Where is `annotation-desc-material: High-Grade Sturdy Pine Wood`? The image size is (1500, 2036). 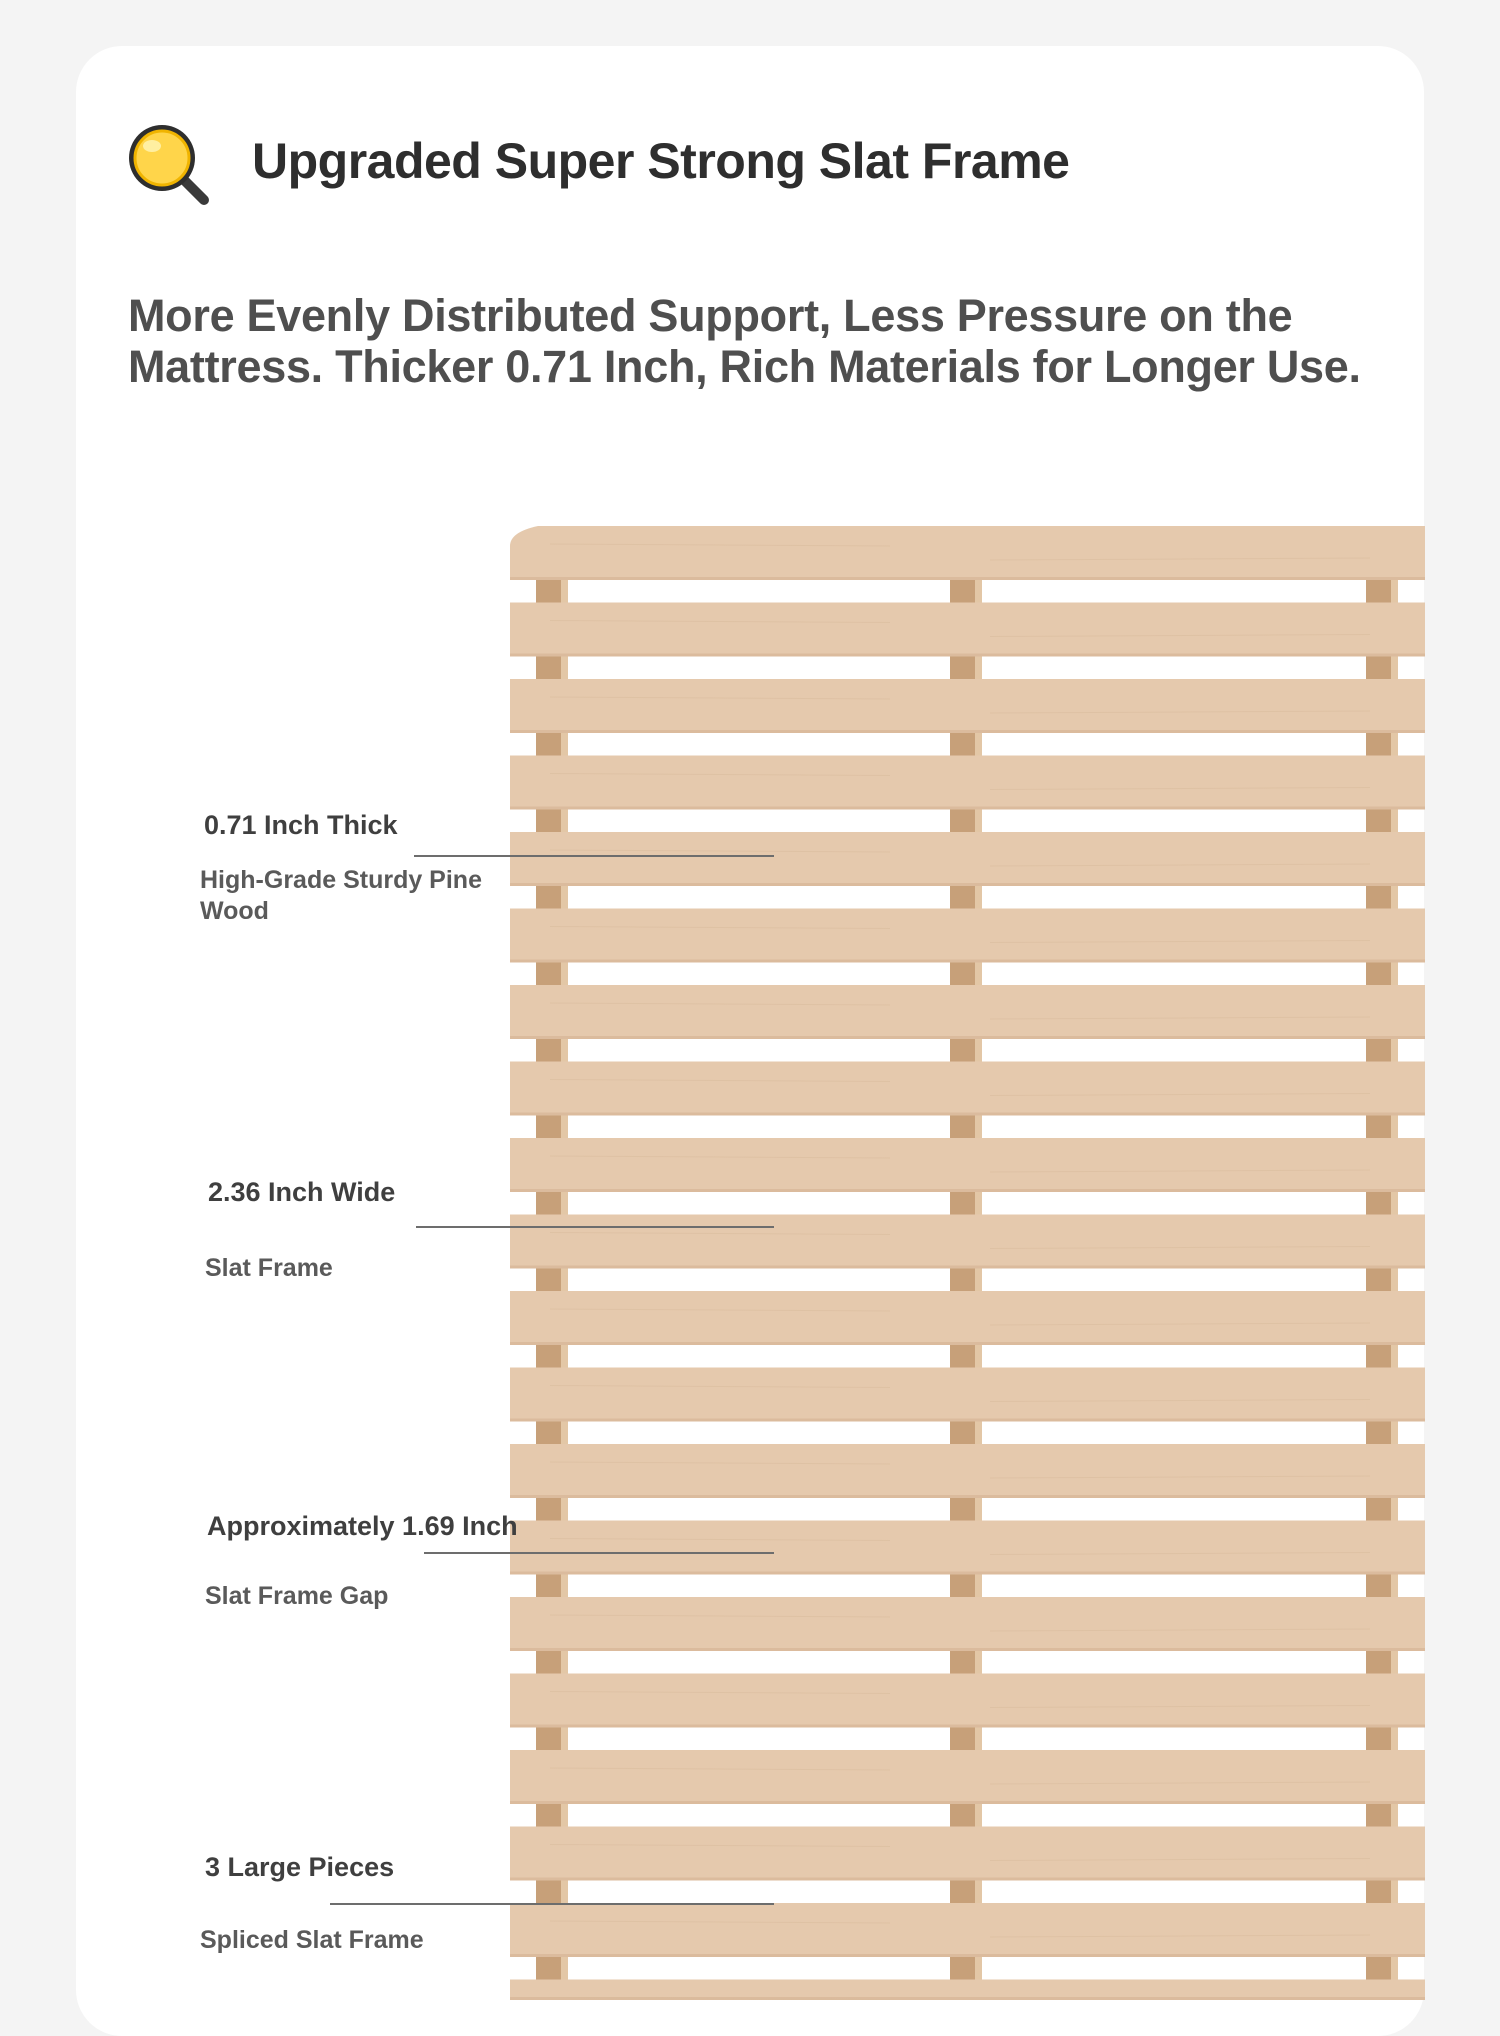
annotation-desc-material: High-Grade Sturdy Pine Wood is located at coordinates (341, 895).